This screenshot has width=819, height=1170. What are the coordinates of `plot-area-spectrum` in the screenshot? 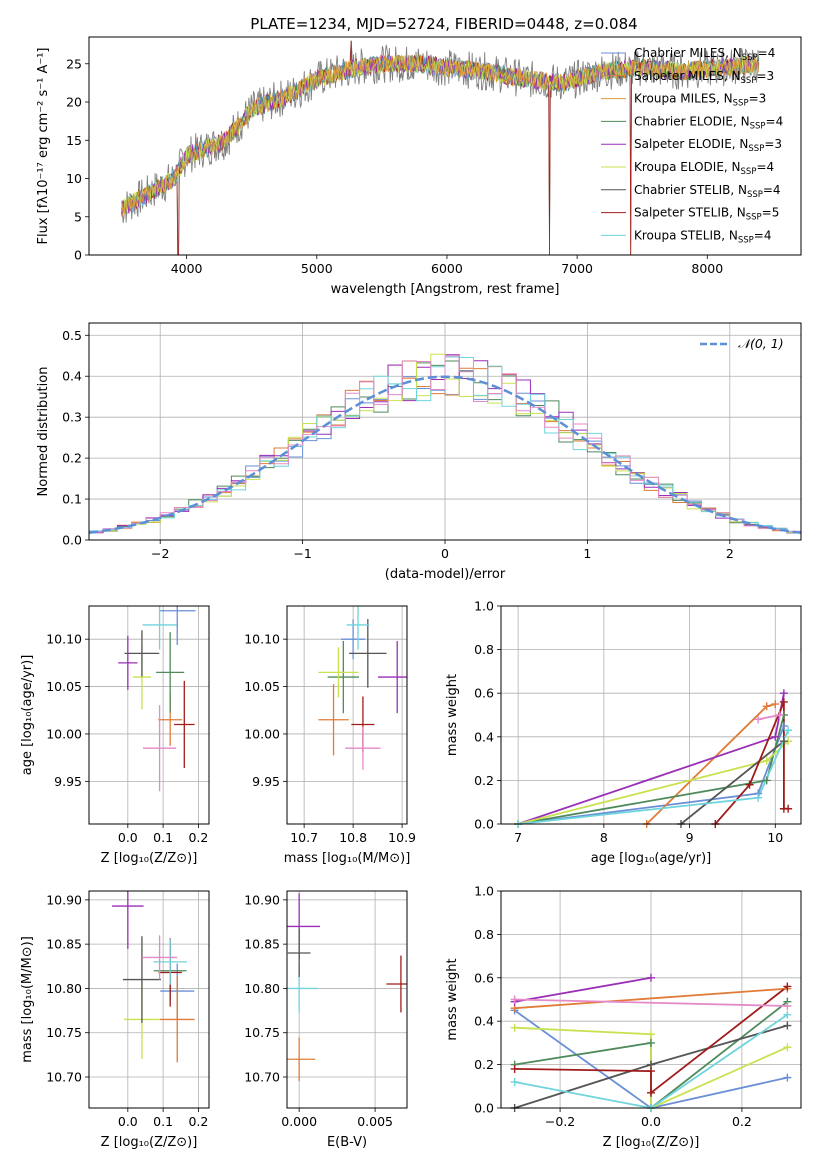 It's located at (440, 147).